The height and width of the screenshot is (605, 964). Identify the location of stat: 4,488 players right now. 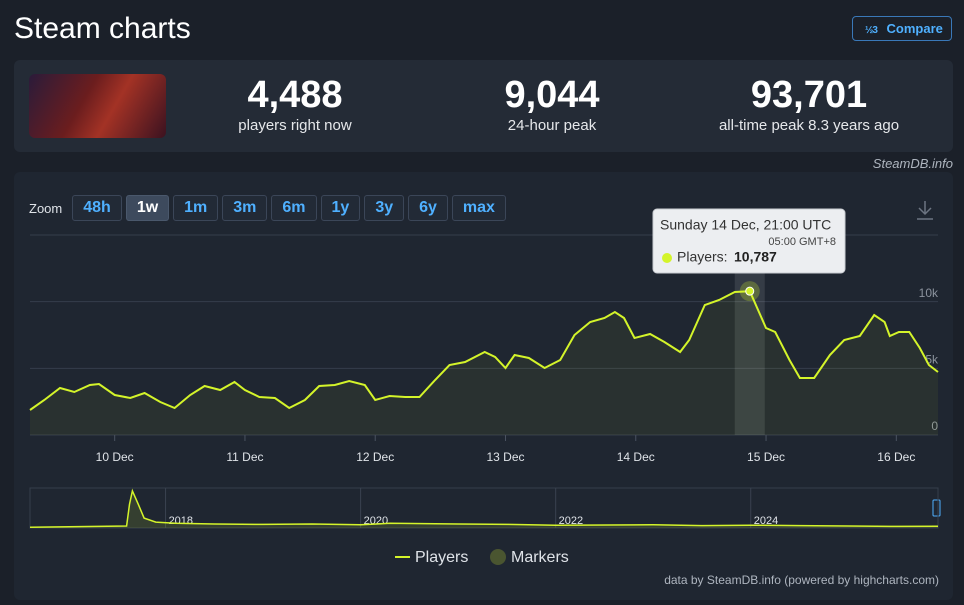
(295, 104).